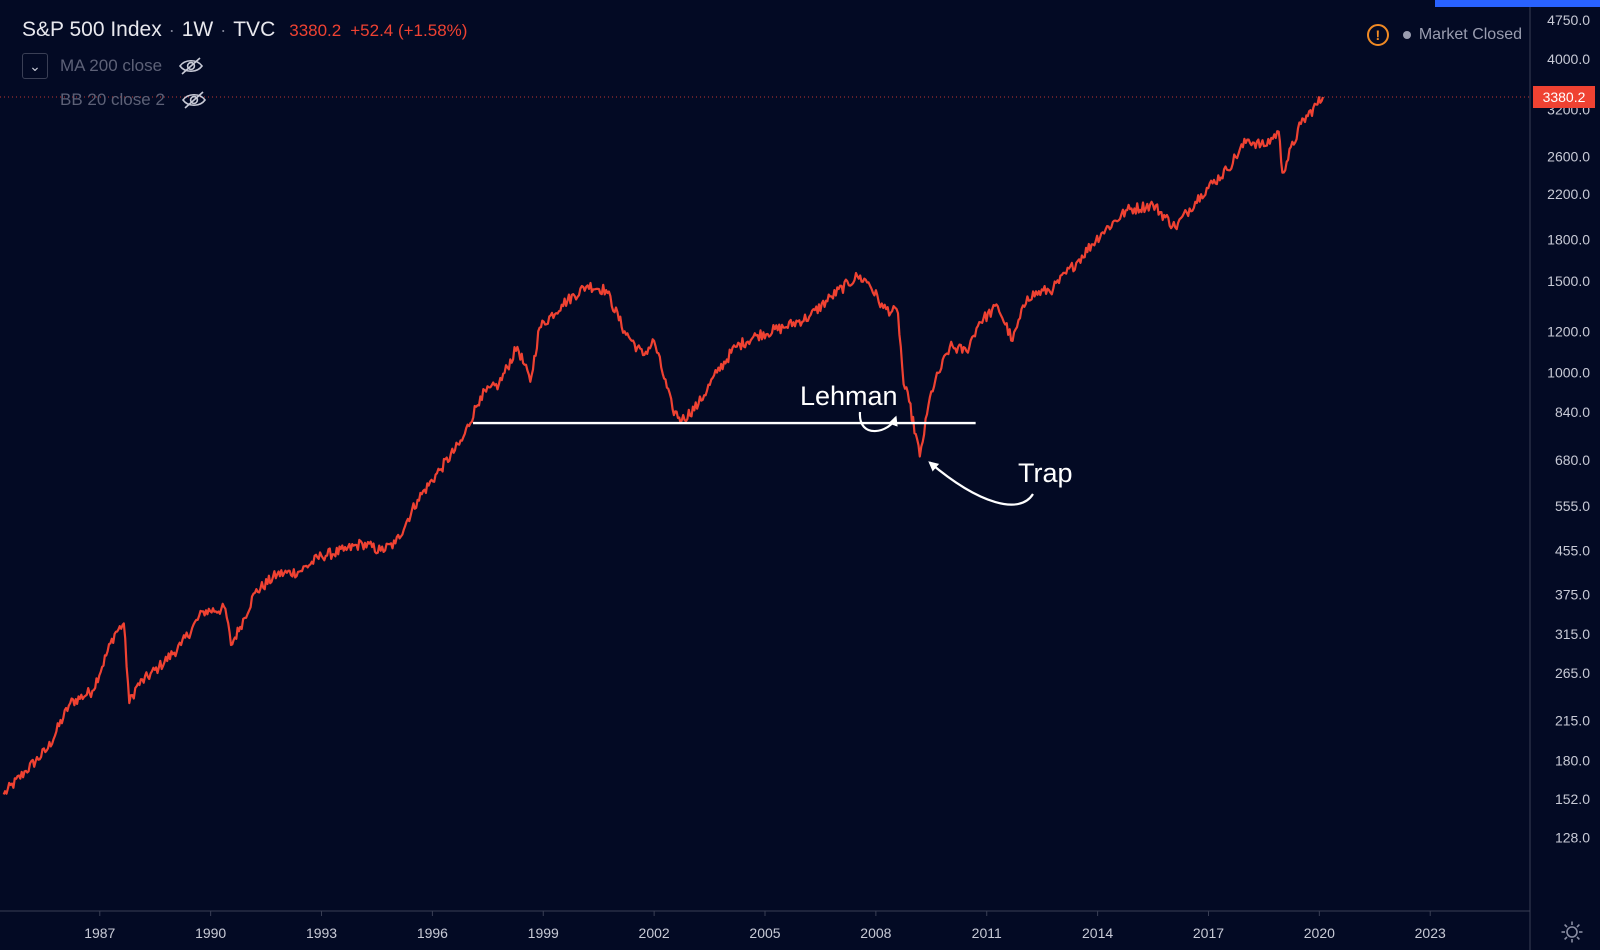 This screenshot has height=950, width=1600. I want to click on y-tick-label: 375.0, so click(1572, 594).